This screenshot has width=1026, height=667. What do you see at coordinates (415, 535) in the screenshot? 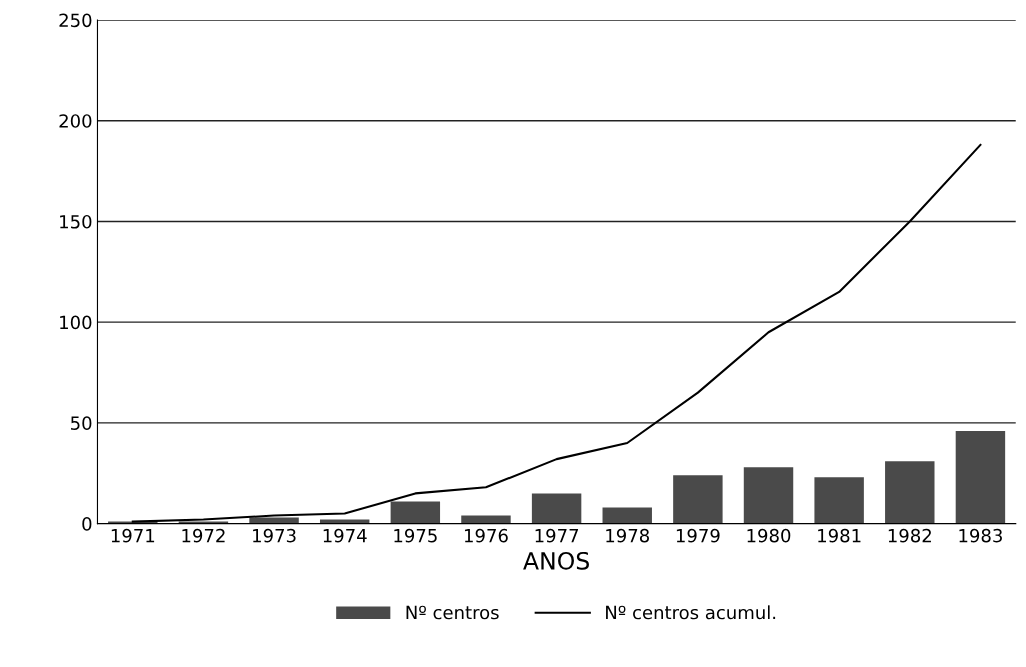
I see `x-tick-label: 1975` at bounding box center [415, 535].